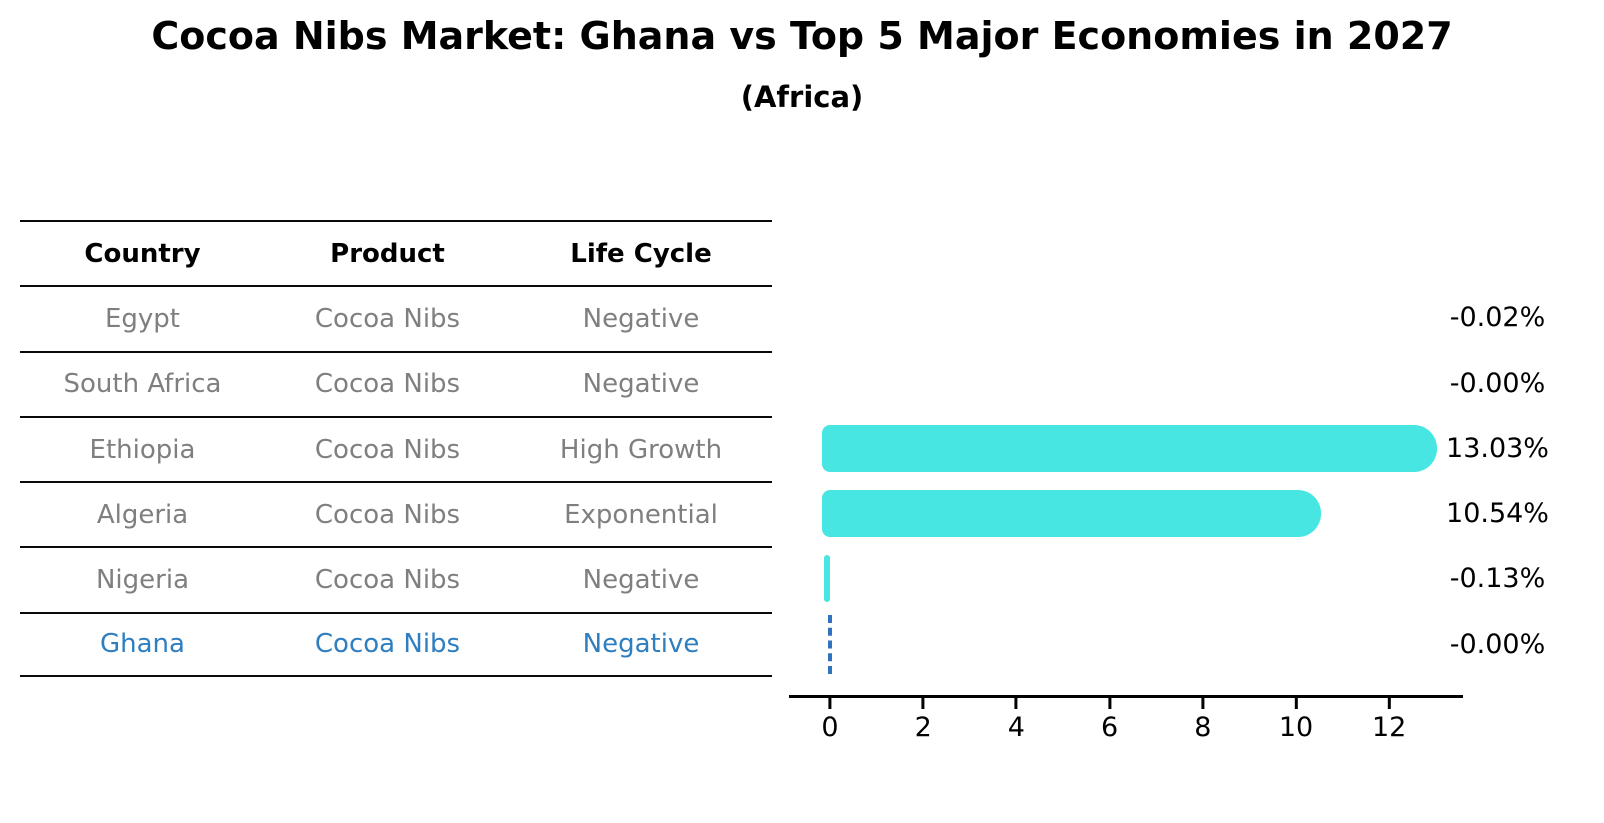 The width and height of the screenshot is (1604, 823). I want to click on x-tick-12: 12, so click(1389, 720).